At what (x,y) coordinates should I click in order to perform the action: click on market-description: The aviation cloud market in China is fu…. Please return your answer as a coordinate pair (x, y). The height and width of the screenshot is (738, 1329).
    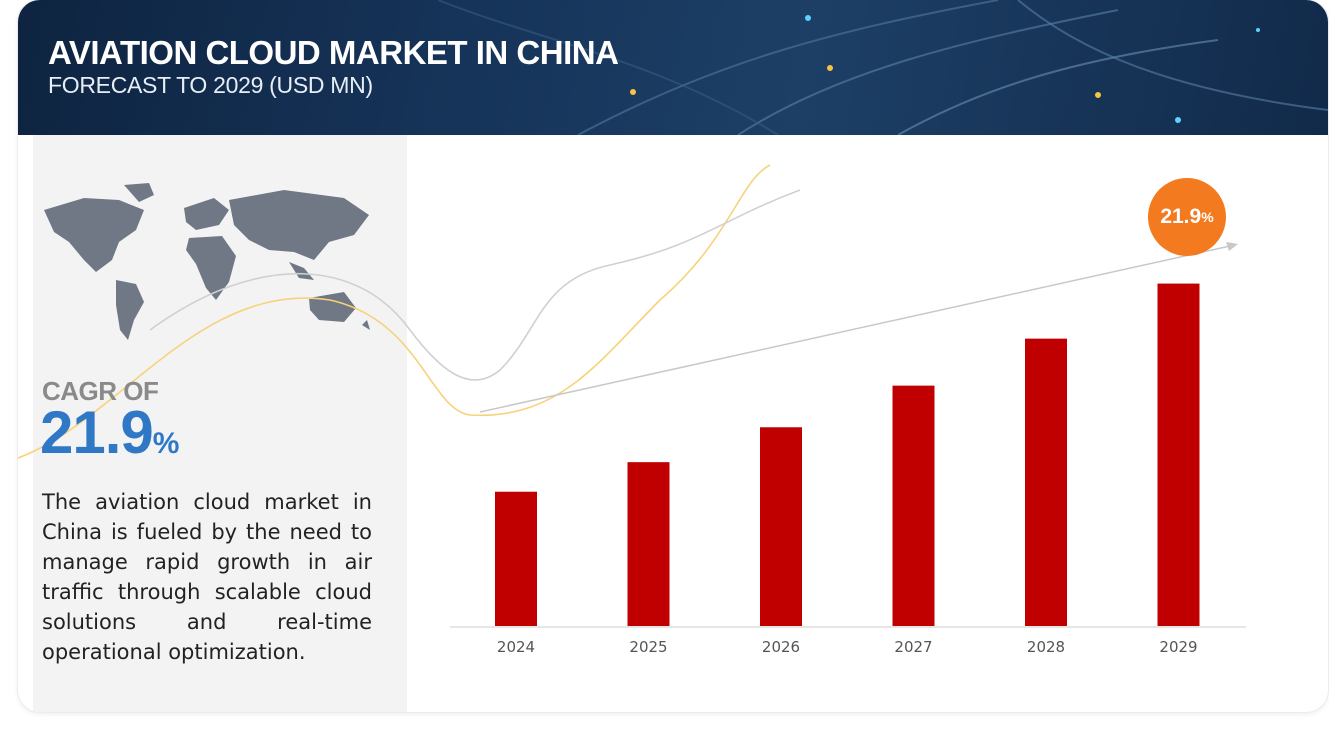
    Looking at the image, I should click on (207, 577).